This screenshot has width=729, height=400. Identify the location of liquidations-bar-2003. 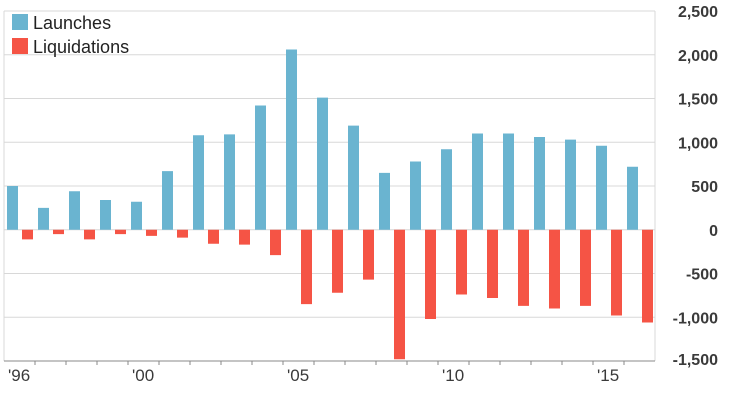
(244, 237).